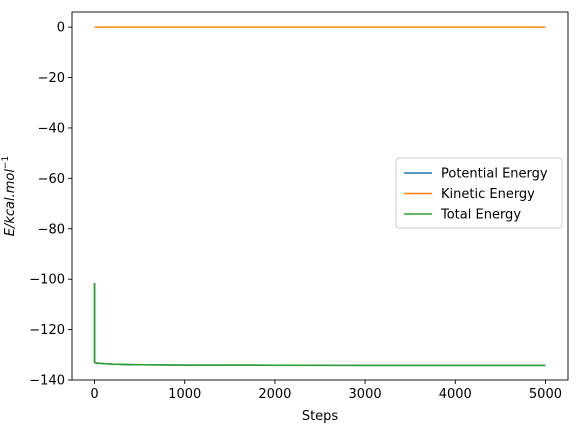  Describe the element at coordinates (94, 394) in the screenshot. I see `x-tick-label: 0` at that location.